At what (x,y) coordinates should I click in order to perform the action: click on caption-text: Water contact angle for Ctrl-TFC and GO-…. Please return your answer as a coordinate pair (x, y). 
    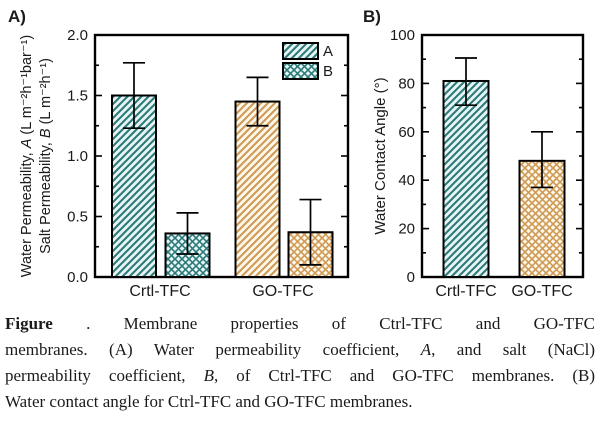
    Looking at the image, I should click on (209, 401).